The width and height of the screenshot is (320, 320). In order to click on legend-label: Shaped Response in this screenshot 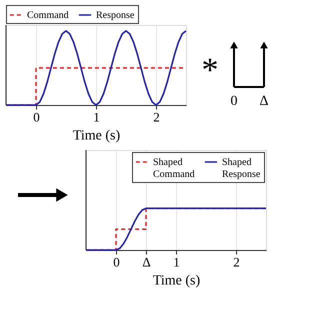, I will do `click(241, 168)`.